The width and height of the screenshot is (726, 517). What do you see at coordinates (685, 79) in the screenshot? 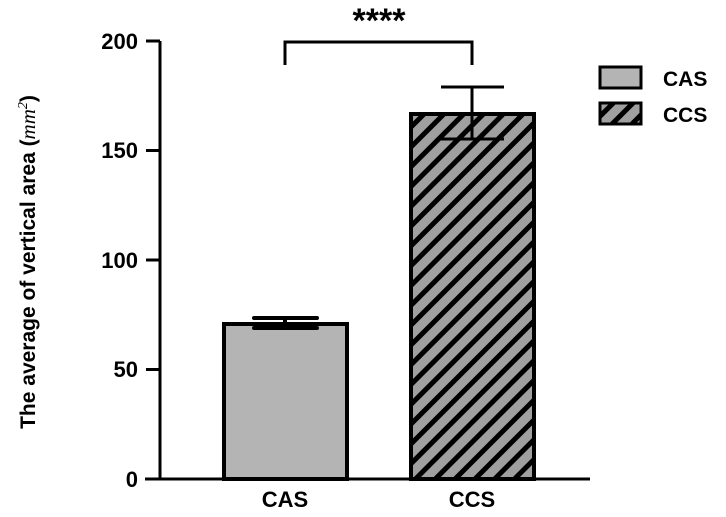
I see `legend-label-cas: CAS` at bounding box center [685, 79].